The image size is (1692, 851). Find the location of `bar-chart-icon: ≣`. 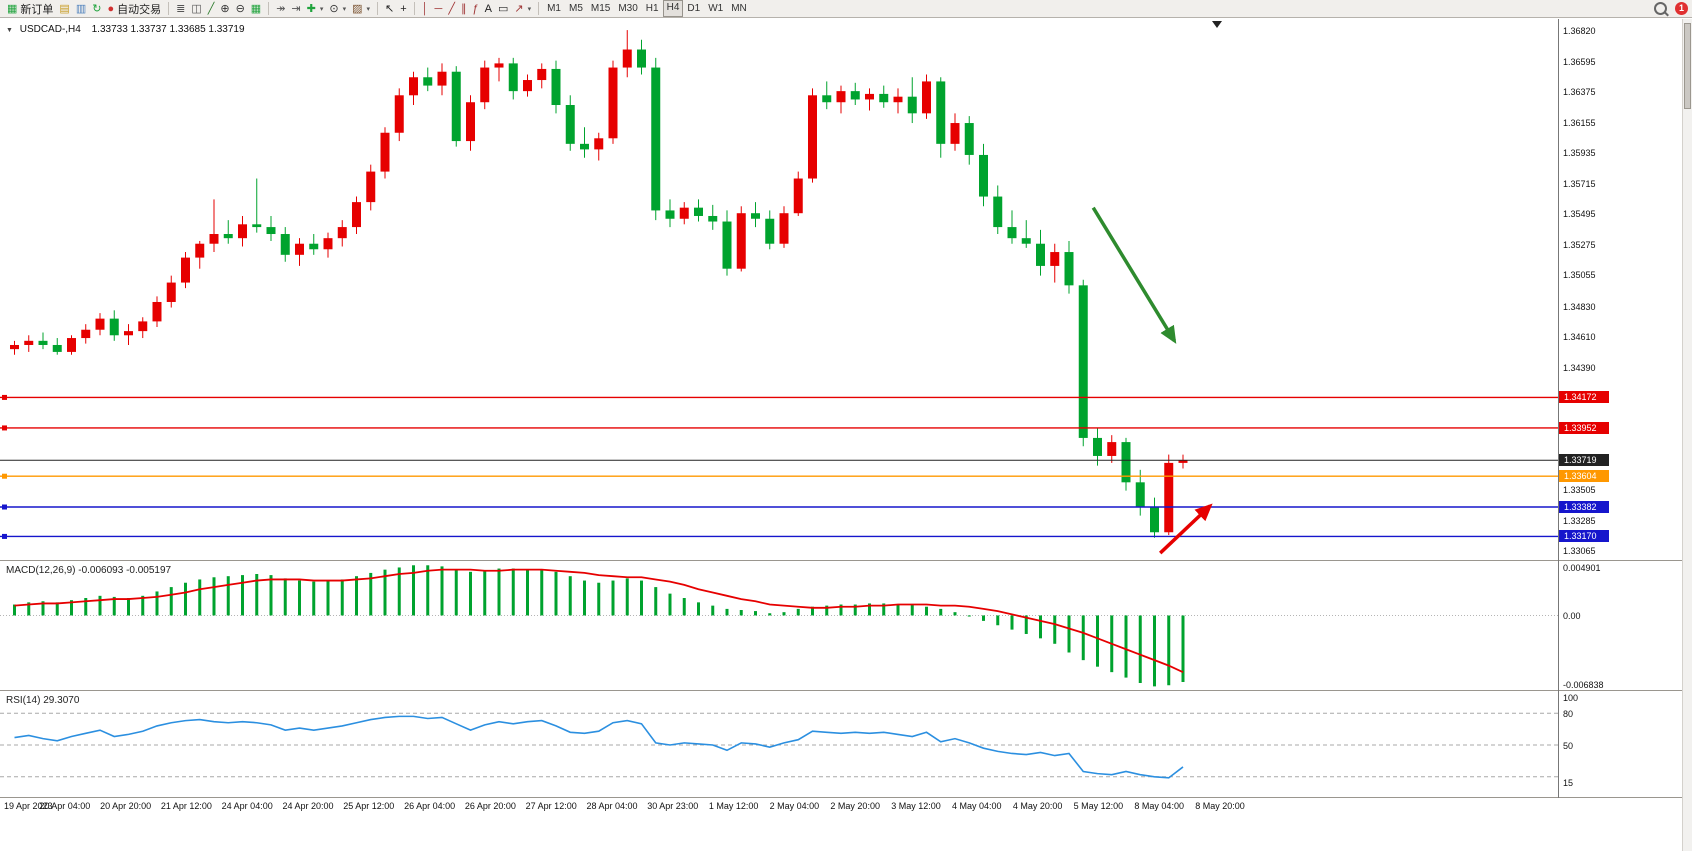

bar-chart-icon: ≣ is located at coordinates (180, 9).